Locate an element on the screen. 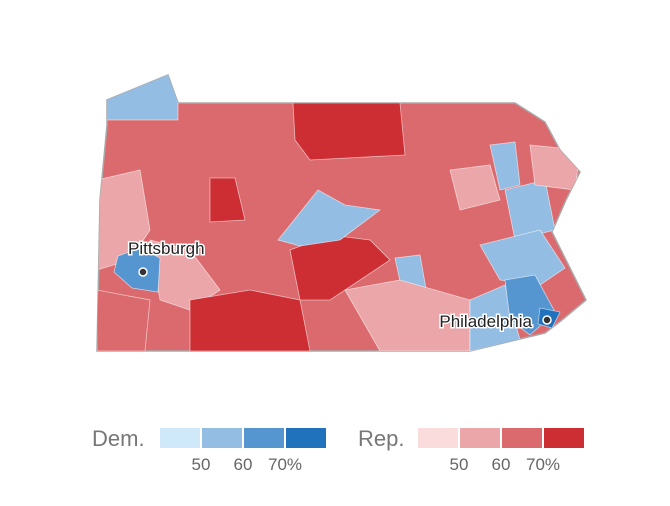 This screenshot has width=670, height=506. cities: Pittsburgh Philadelphia is located at coordinates (339, 285).